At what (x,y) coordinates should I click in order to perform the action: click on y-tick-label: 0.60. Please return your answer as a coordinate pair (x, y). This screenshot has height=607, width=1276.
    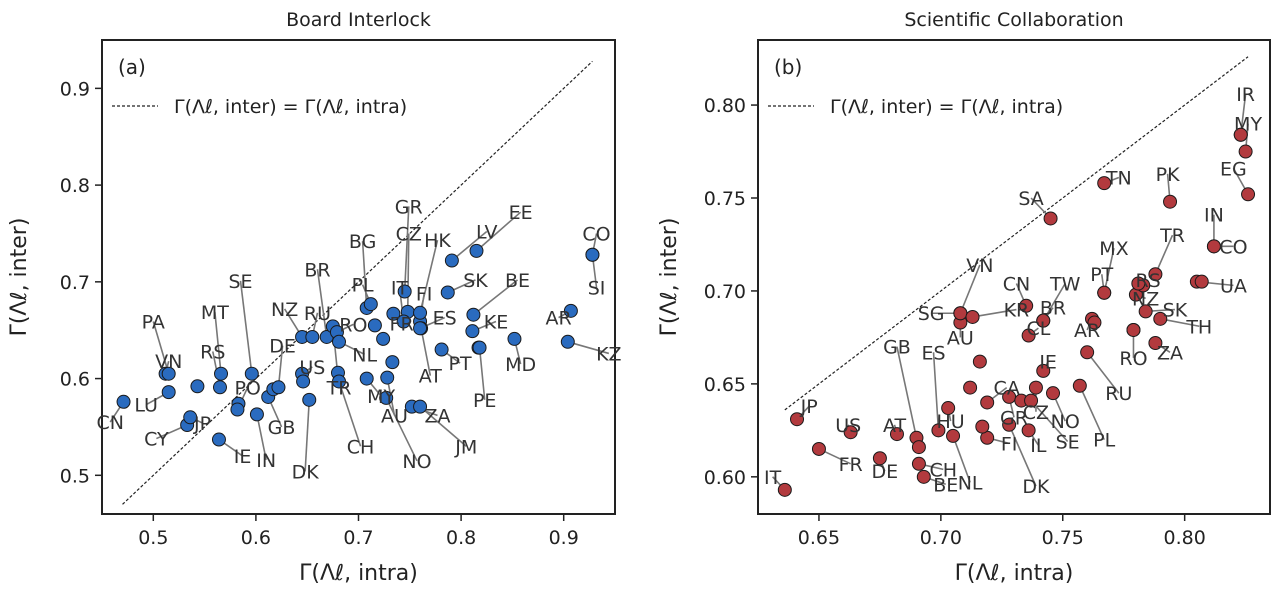
    Looking at the image, I should click on (725, 478).